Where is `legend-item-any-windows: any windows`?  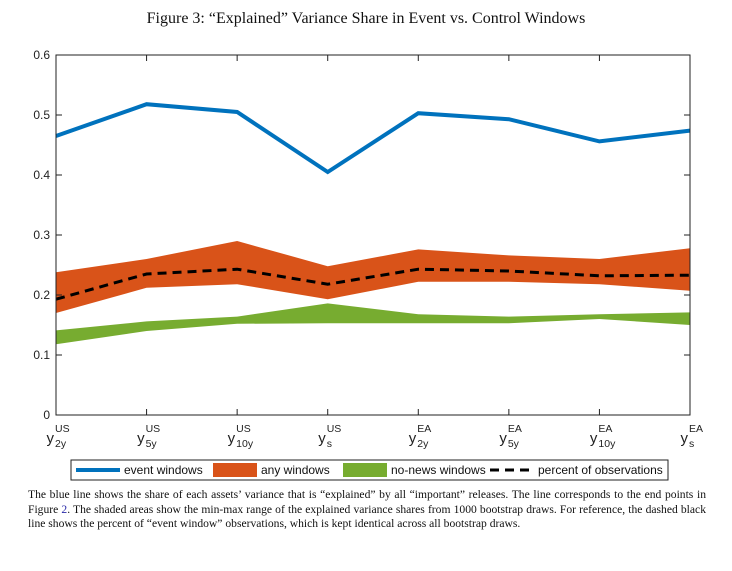
legend-item-any-windows: any windows is located at coordinates (271, 470).